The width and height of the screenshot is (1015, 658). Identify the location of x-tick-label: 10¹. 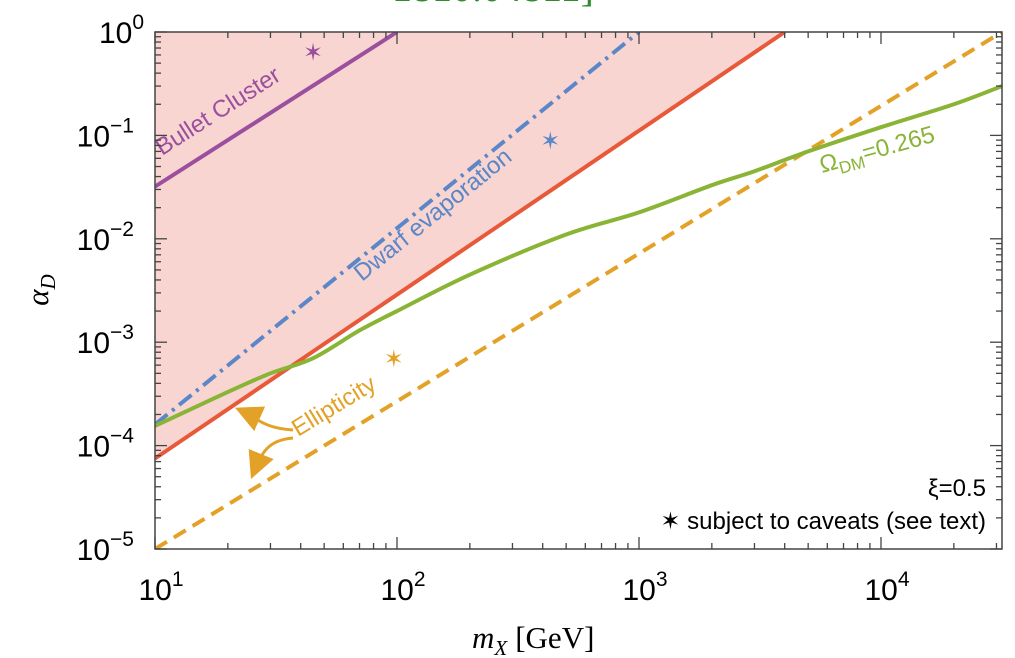
(160, 587).